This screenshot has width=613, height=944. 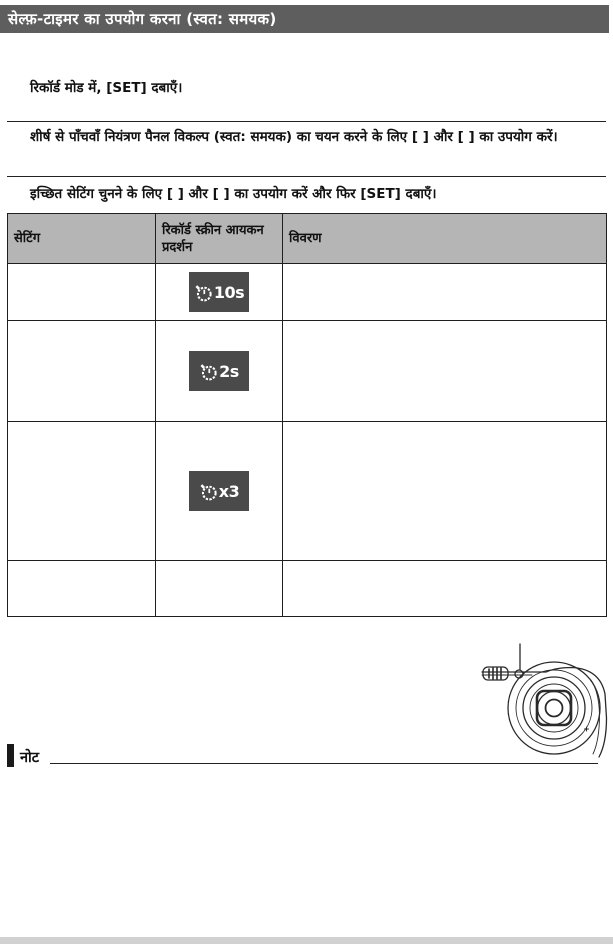 I want to click on table-row: 2s, so click(x=307, y=371).